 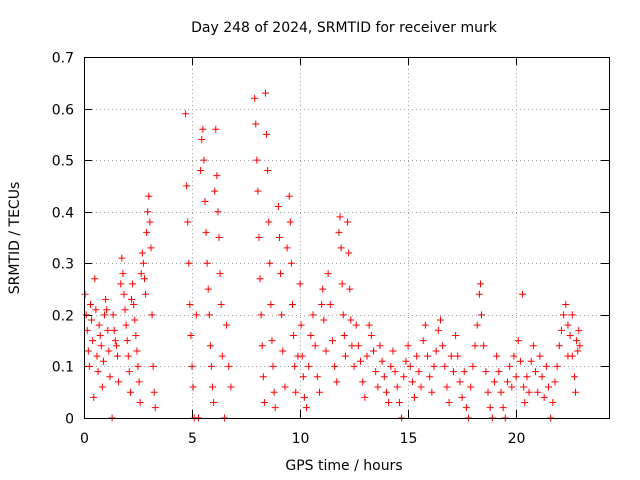 What do you see at coordinates (517, 439) in the screenshot?
I see `x-tick-label: 20` at bounding box center [517, 439].